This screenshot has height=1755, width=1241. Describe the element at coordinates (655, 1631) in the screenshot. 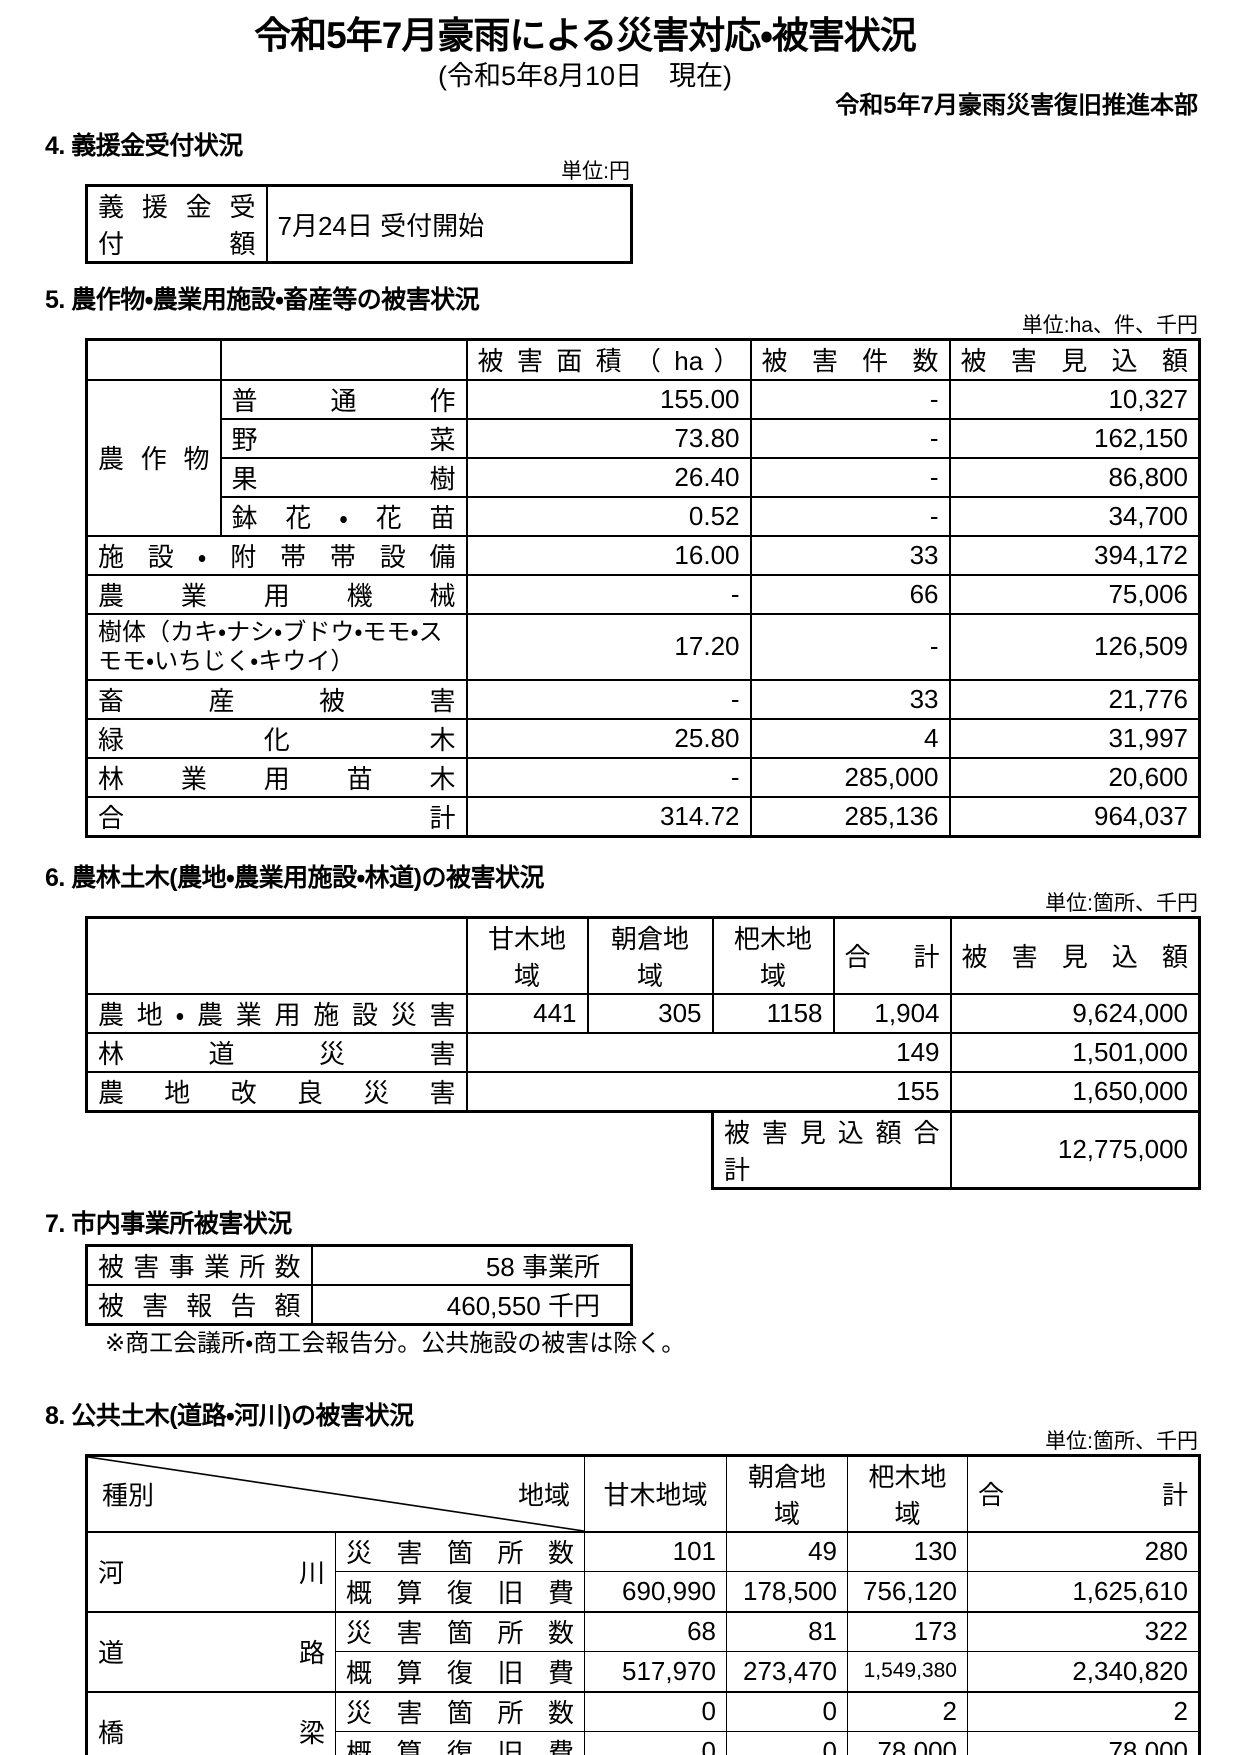

I see `value-cell: 68` at that location.